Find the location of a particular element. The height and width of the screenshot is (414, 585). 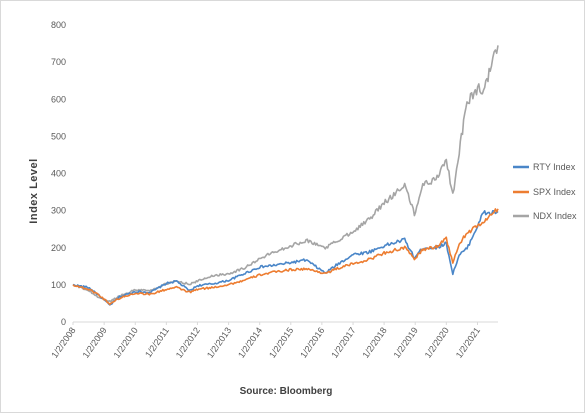

y-tick-label: 300 is located at coordinates (58, 211).